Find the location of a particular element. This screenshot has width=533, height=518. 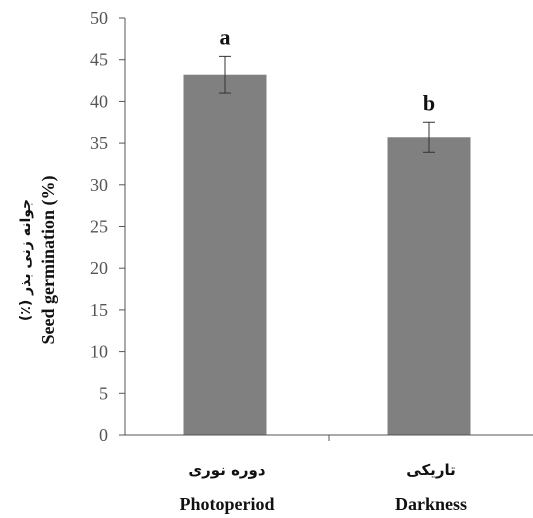

y-axis-ticks: 0 5 10 15 20 25 30 35 40 45 50 is located at coordinates (107, 226).